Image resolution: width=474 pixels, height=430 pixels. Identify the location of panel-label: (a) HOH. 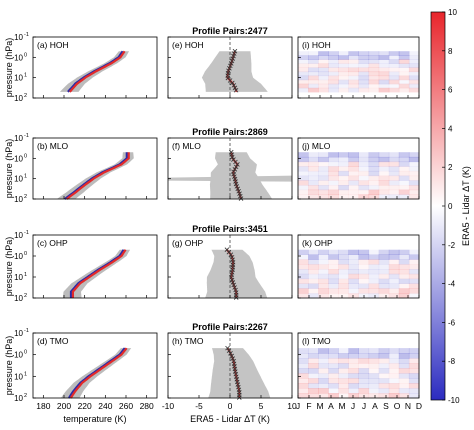
(53, 45).